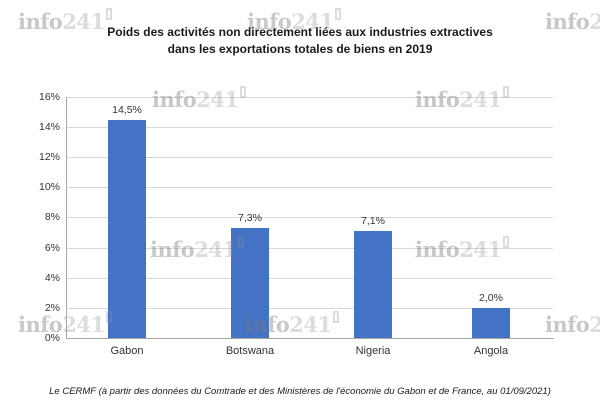 The width and height of the screenshot is (600, 405). What do you see at coordinates (127, 351) in the screenshot?
I see `cat-label-gabon: Gabon` at bounding box center [127, 351].